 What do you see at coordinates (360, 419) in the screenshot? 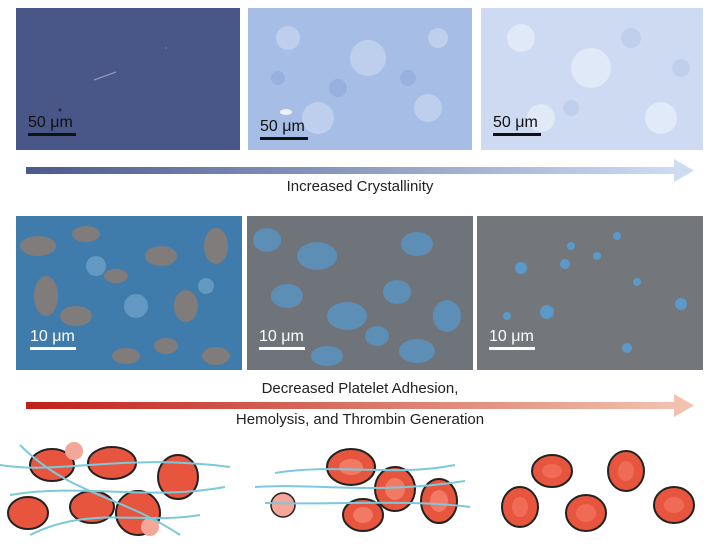
I see `adhesion-label-line2: Hemolysis, and Thrombin Generation` at bounding box center [360, 419].